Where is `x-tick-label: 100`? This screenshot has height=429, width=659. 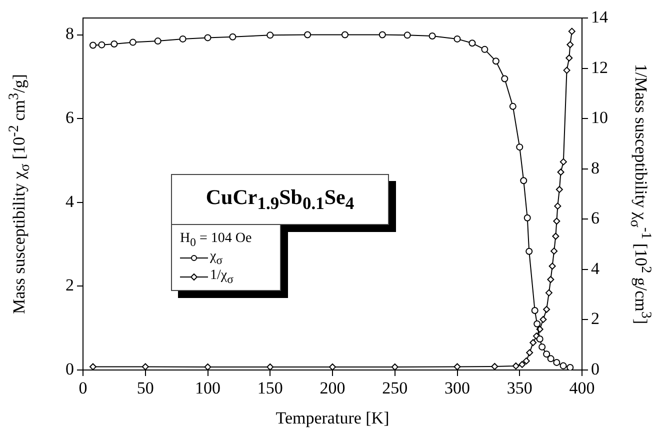
x-tick-label: 100 is located at coordinates (207, 388).